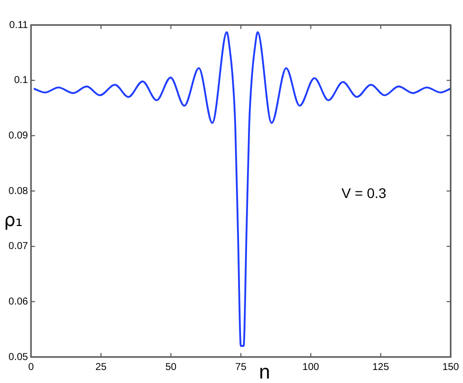 This screenshot has height=383, width=463. Describe the element at coordinates (381, 367) in the screenshot. I see `x-tick-label: 125` at that location.